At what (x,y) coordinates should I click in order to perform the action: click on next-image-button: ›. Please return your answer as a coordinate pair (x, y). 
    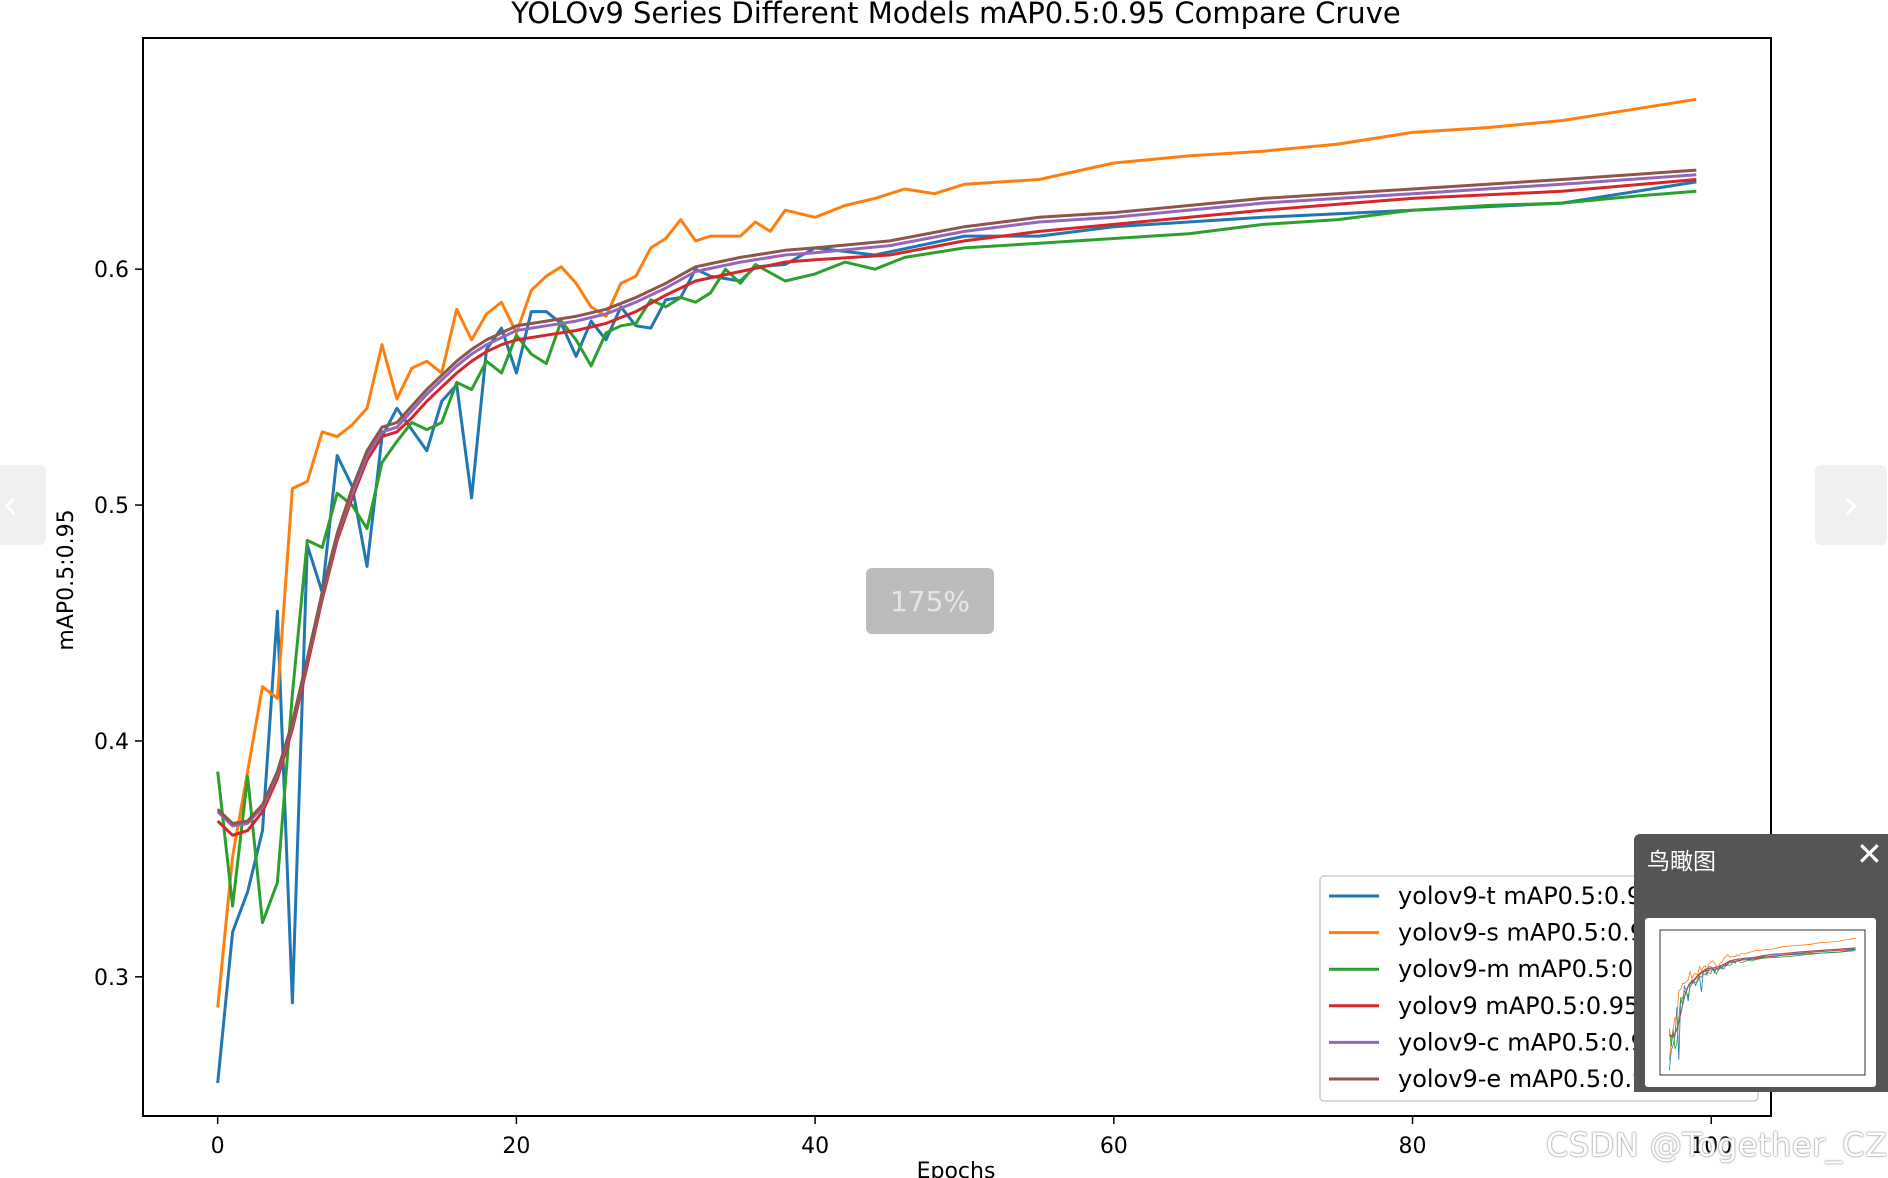
    Looking at the image, I should click on (1851, 505).